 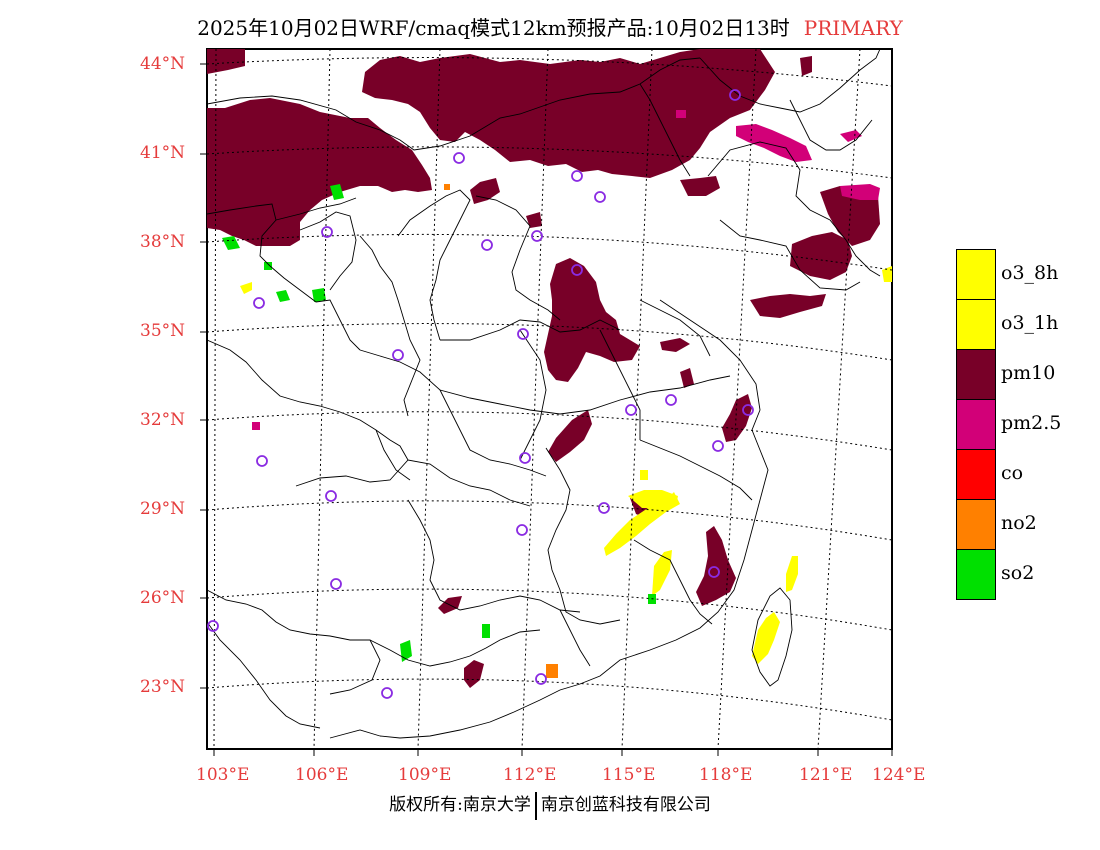 What do you see at coordinates (163, 420) in the screenshot?
I see `lat-label-32: 32°N` at bounding box center [163, 420].